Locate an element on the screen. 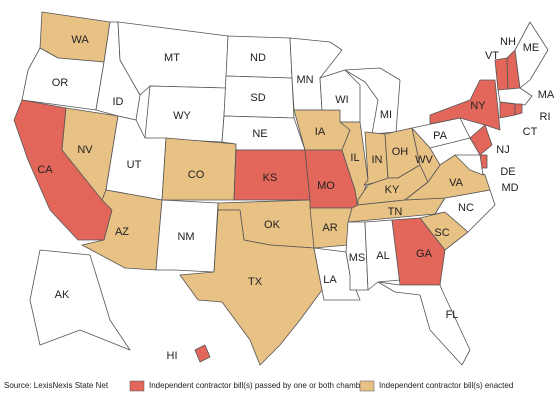  state-label: PA is located at coordinates (440, 136).